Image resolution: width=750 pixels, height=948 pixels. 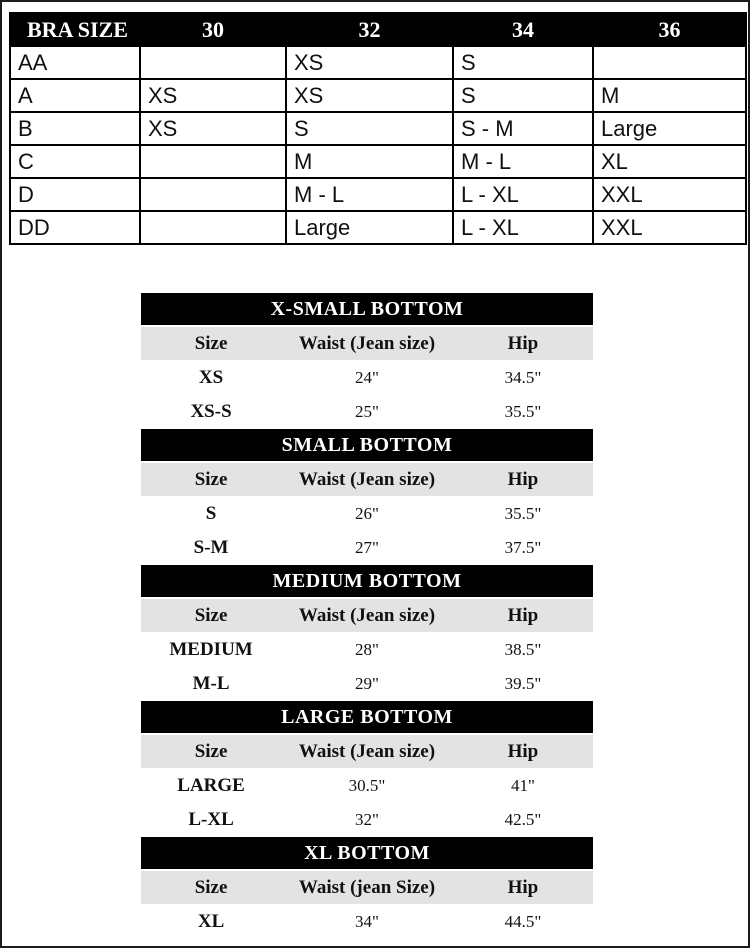 I want to click on table-row: L-XL 32" 42.5", so click(x=367, y=820).